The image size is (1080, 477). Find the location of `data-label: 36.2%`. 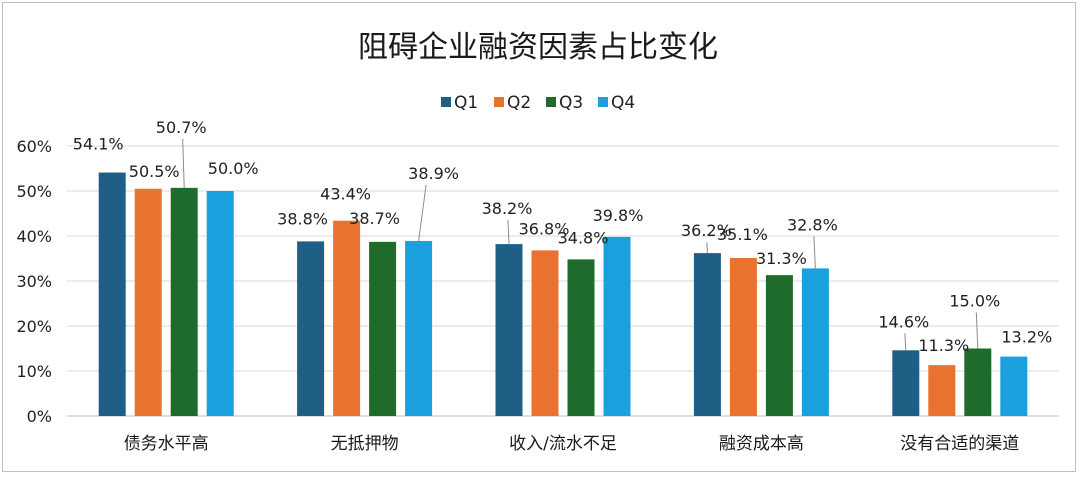

data-label: 36.2% is located at coordinates (706, 230).